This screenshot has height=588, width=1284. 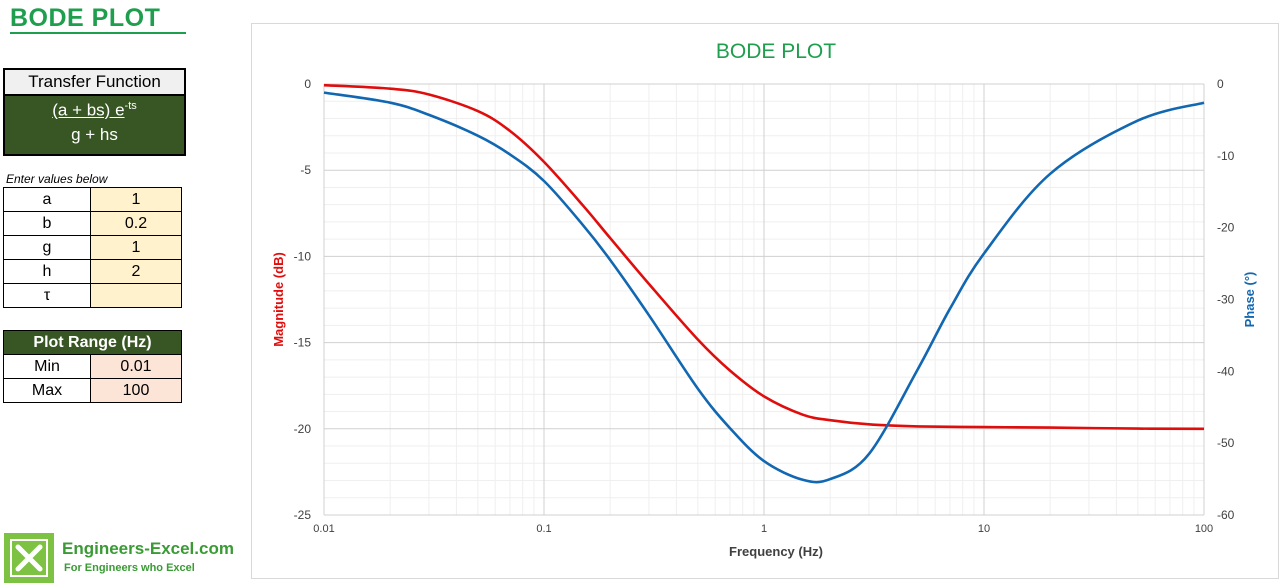 I want to click on transfer-function-box: Transfer Function (a + bs) e-ts g + hs, so click(x=94, y=112).